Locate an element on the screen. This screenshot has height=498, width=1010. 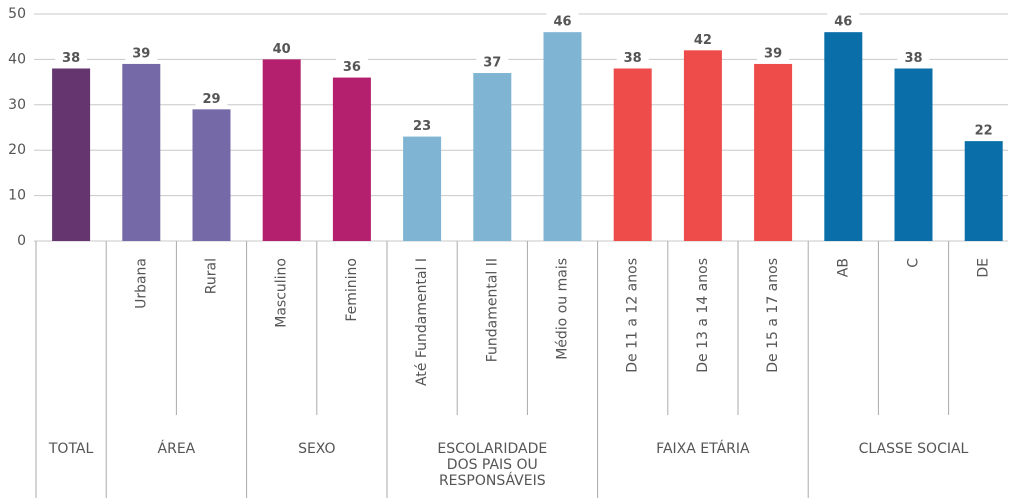
x-tick-label: Feminino is located at coordinates (352, 290).